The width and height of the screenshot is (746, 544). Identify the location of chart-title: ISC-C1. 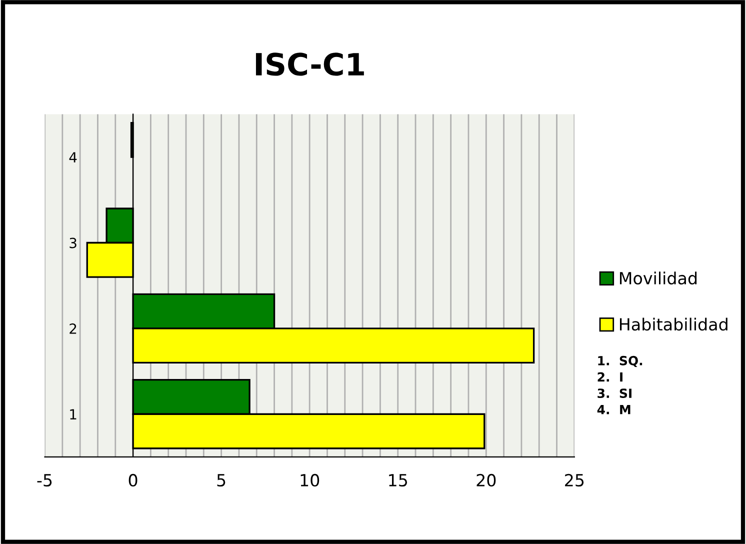
(310, 64).